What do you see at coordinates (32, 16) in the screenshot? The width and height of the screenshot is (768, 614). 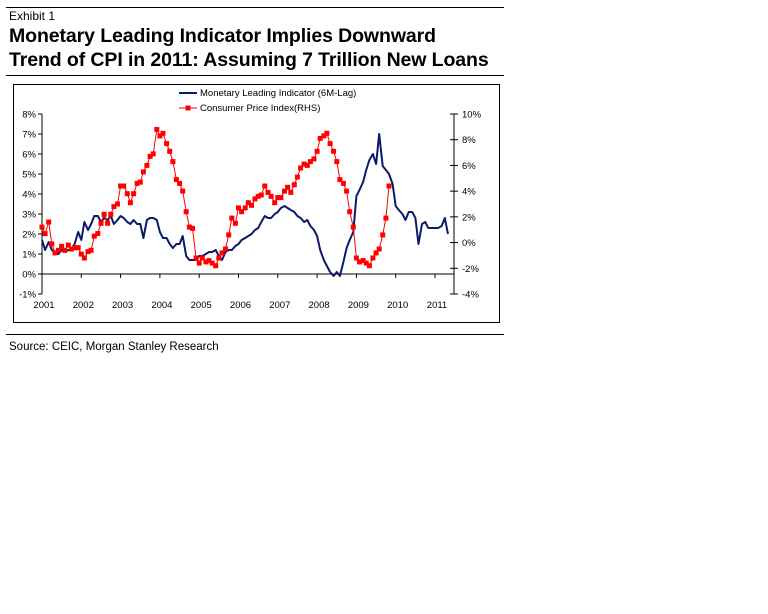 I see `exhibit-label: Exhibit 1` at bounding box center [32, 16].